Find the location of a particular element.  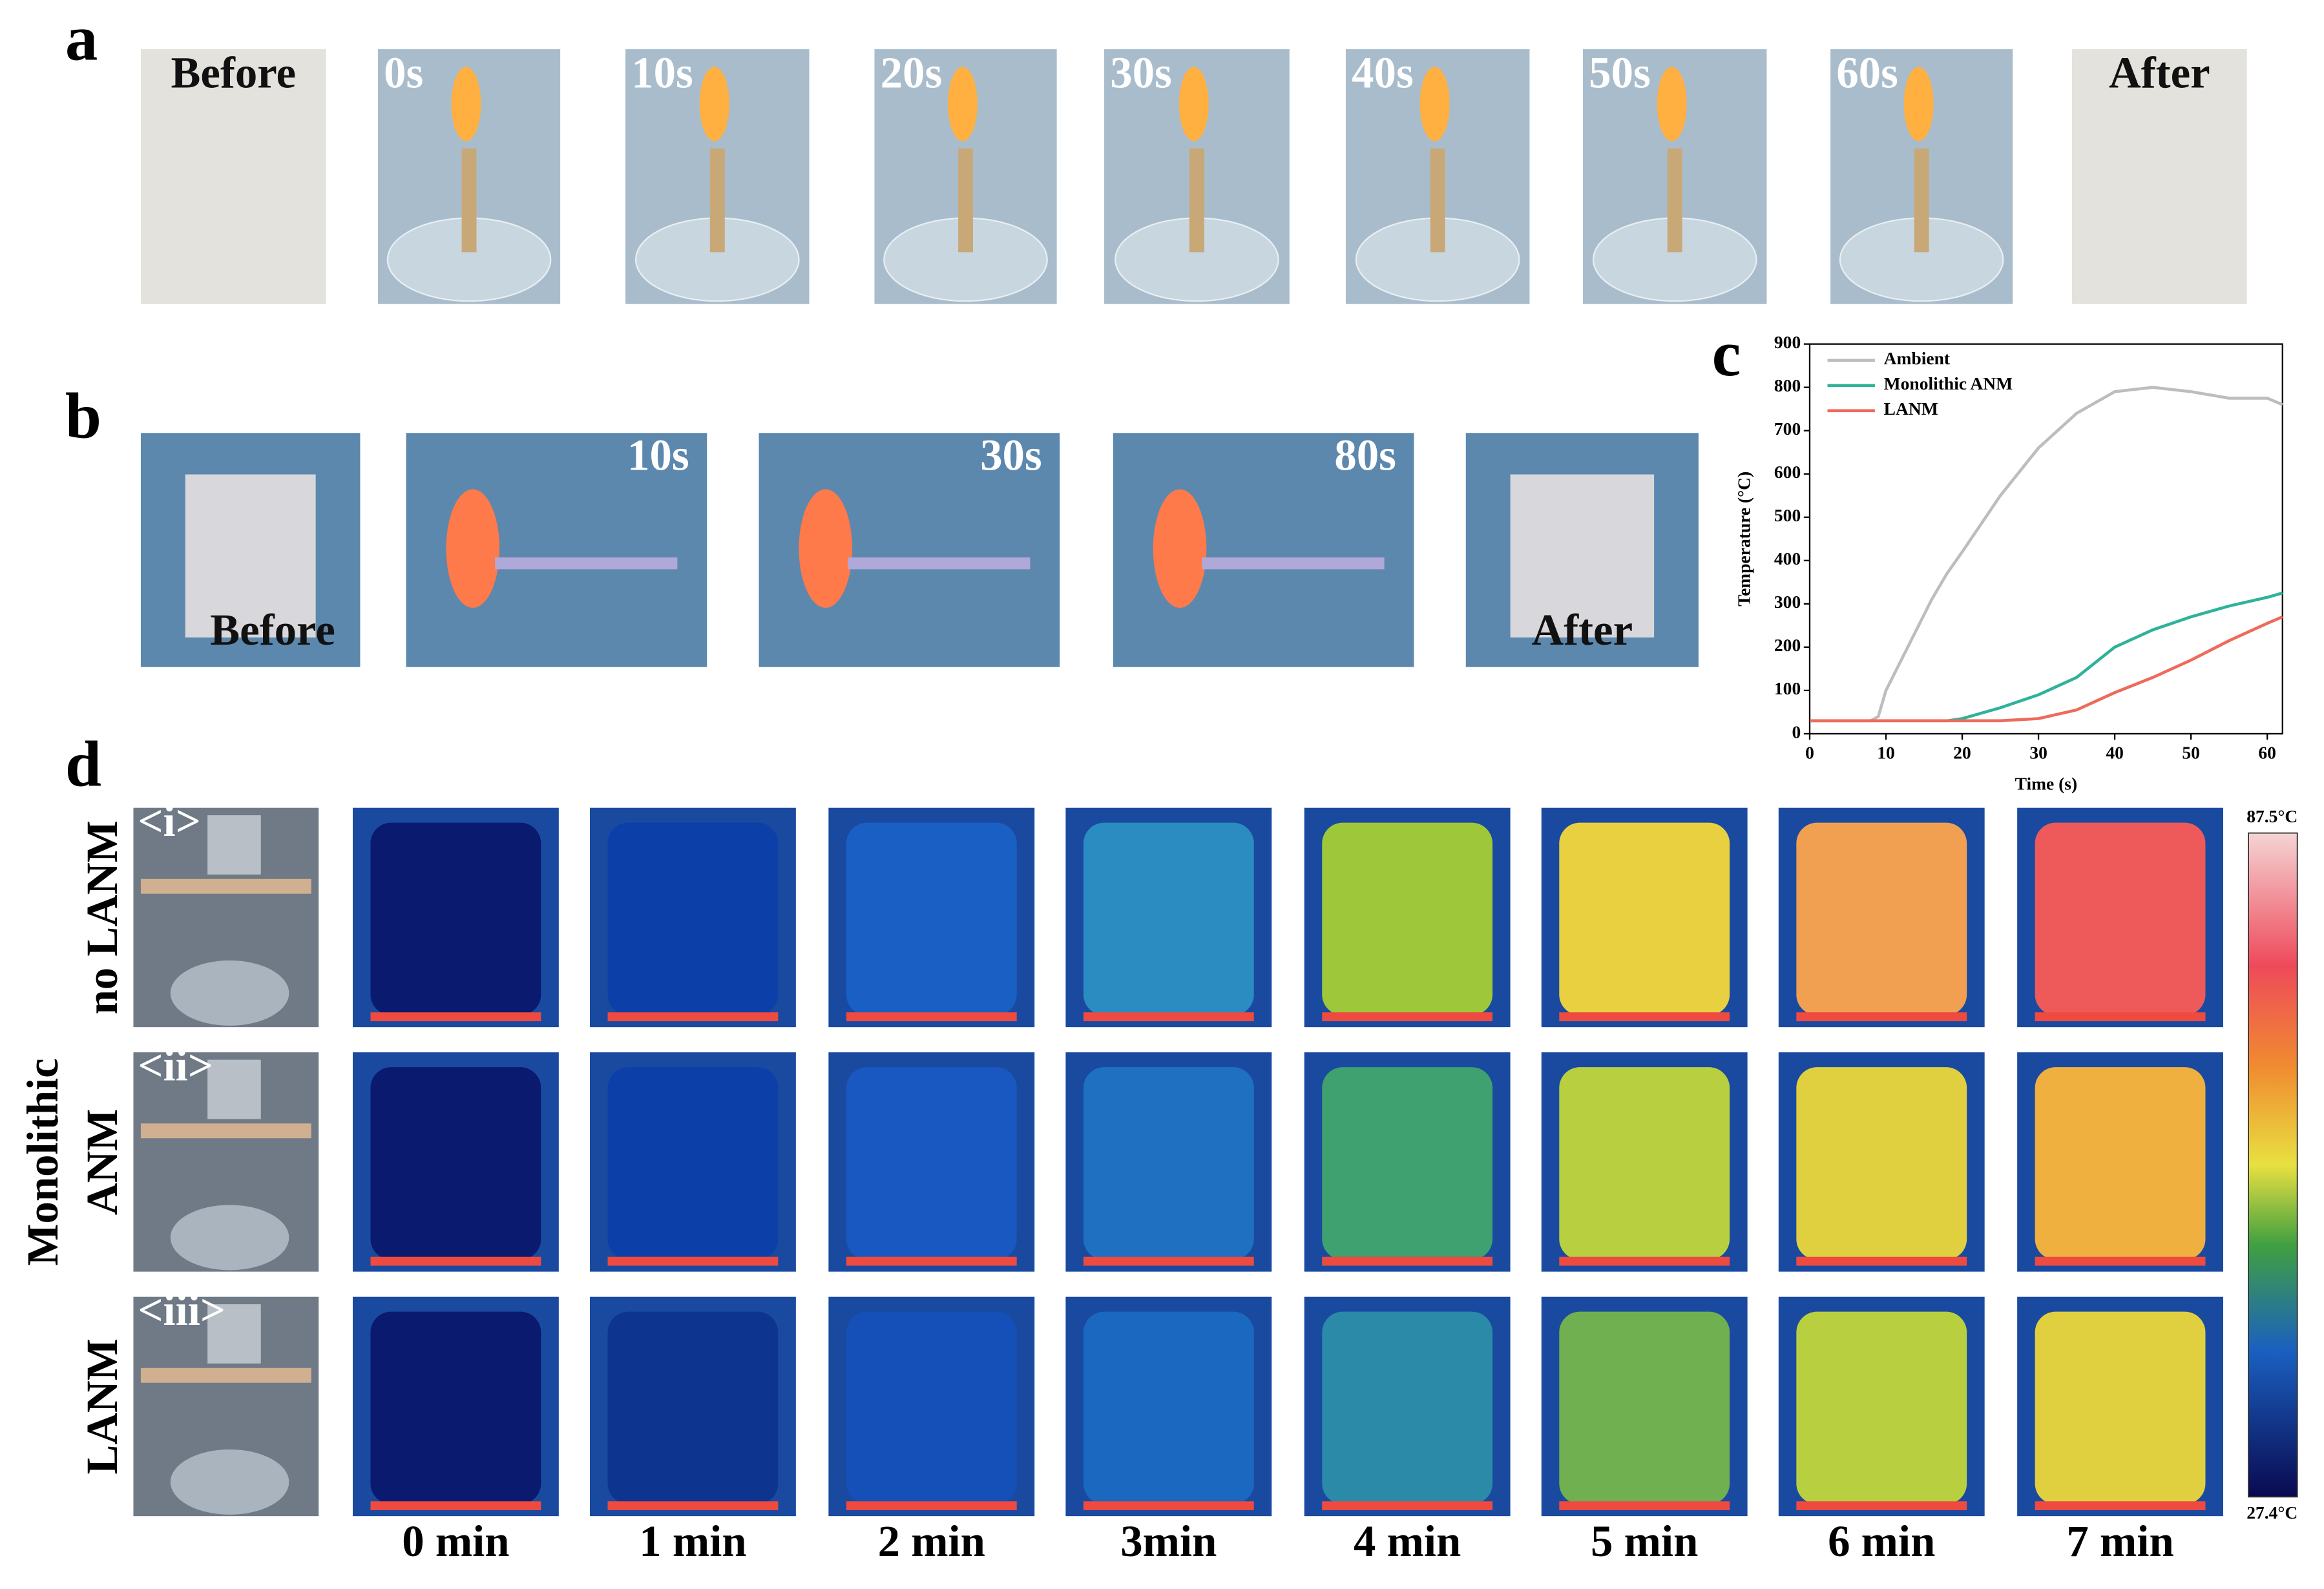

x-tick-label: 20 is located at coordinates (1962, 752).